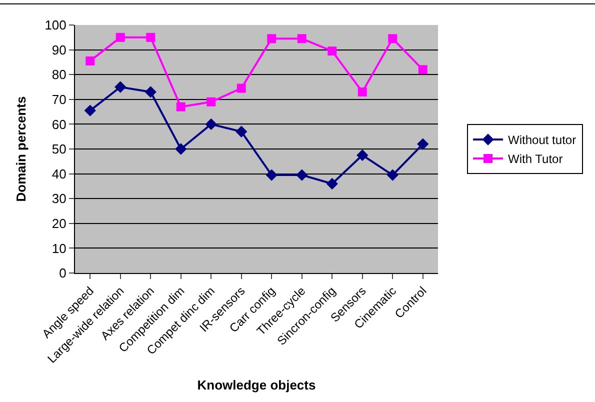 This screenshot has height=402, width=595. What do you see at coordinates (59, 74) in the screenshot?
I see `y-tick-label: 80` at bounding box center [59, 74].